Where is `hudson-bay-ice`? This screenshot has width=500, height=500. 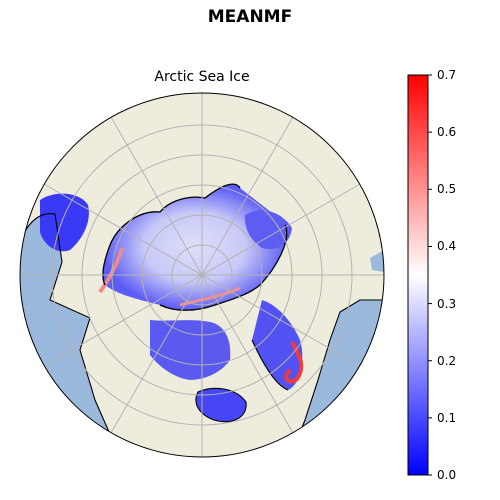
hudson-bay-ice is located at coordinates (221, 405).